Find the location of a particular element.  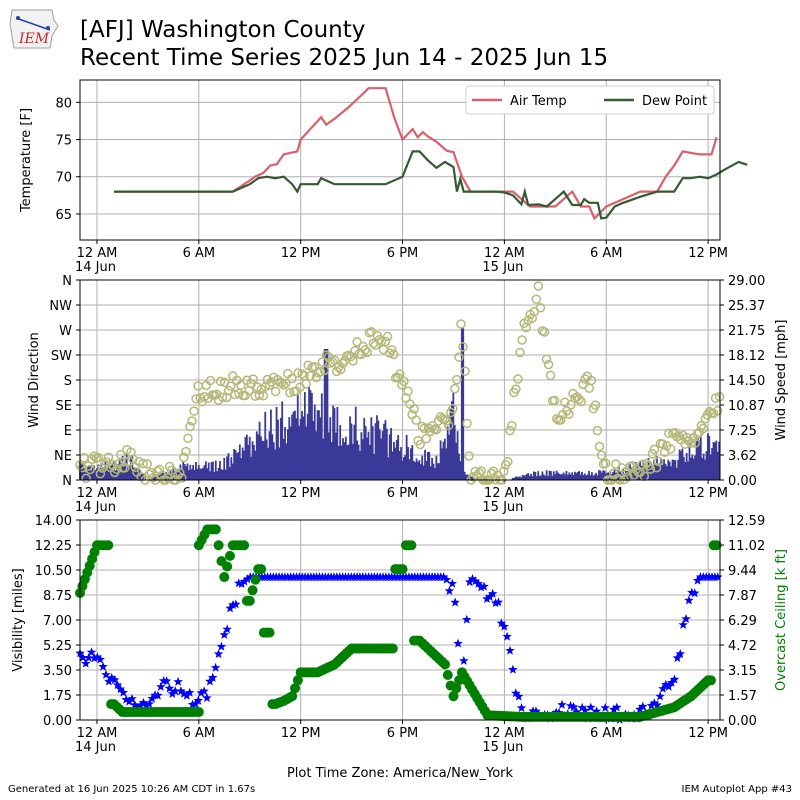

y-tick-label: 14.00 is located at coordinates (53, 521).